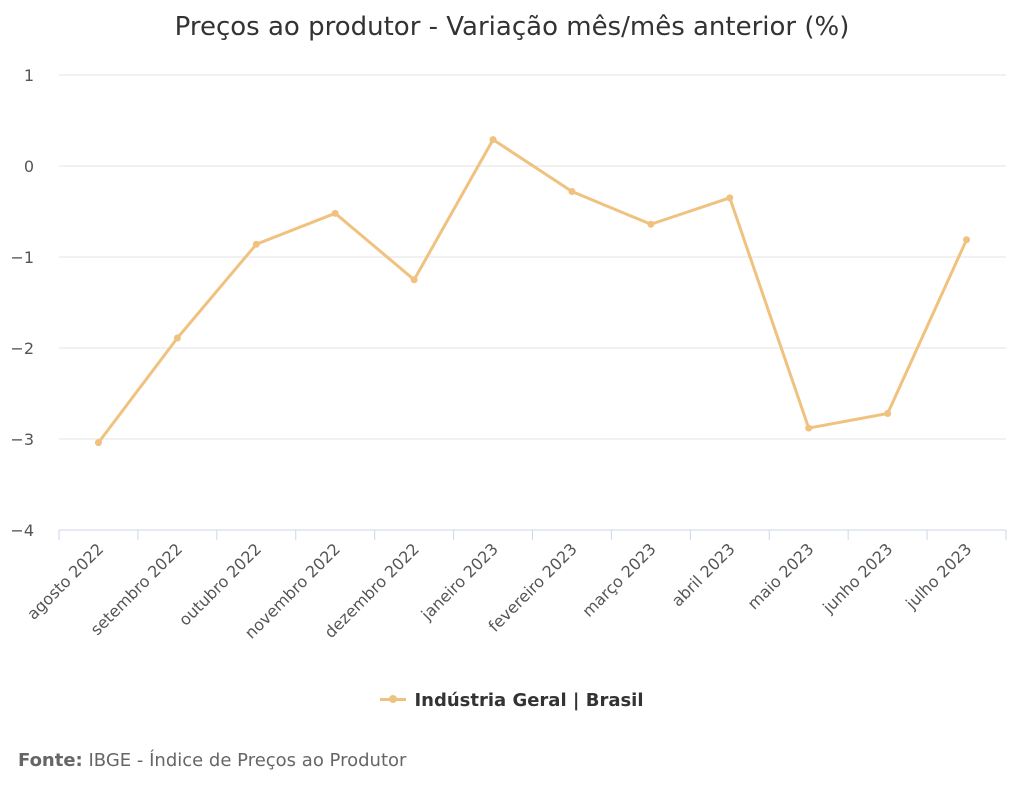 This screenshot has height=793, width=1024. What do you see at coordinates (22, 439) in the screenshot?
I see `y-tick-label: −3` at bounding box center [22, 439].